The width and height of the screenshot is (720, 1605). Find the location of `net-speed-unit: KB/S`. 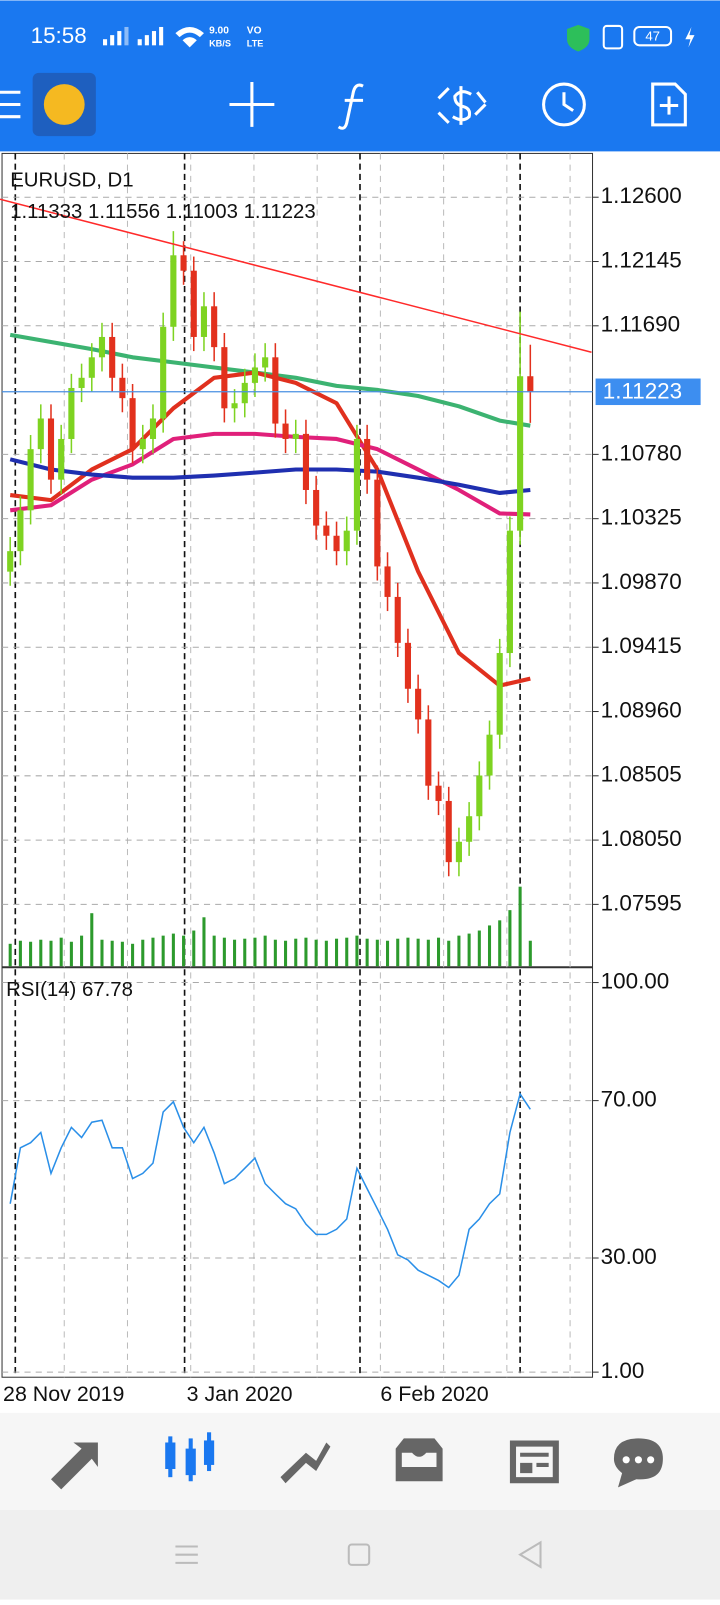

net-speed-unit: KB/S is located at coordinates (220, 44).